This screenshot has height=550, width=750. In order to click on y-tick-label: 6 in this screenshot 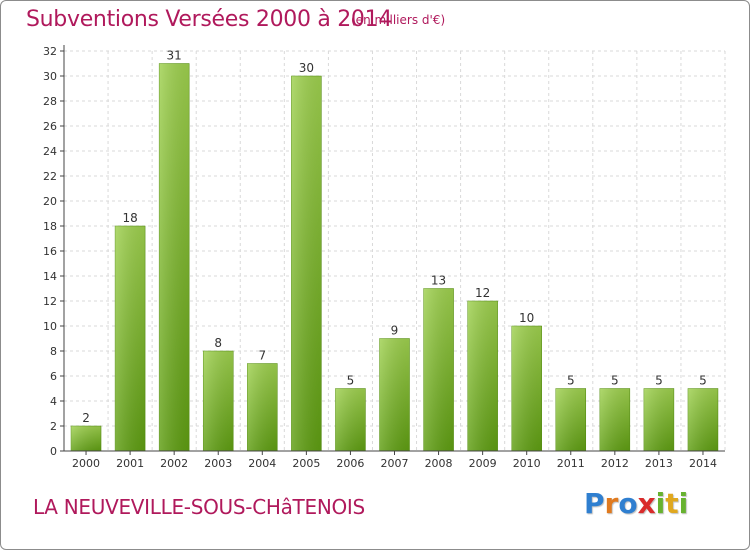, I will do `click(53, 376)`.